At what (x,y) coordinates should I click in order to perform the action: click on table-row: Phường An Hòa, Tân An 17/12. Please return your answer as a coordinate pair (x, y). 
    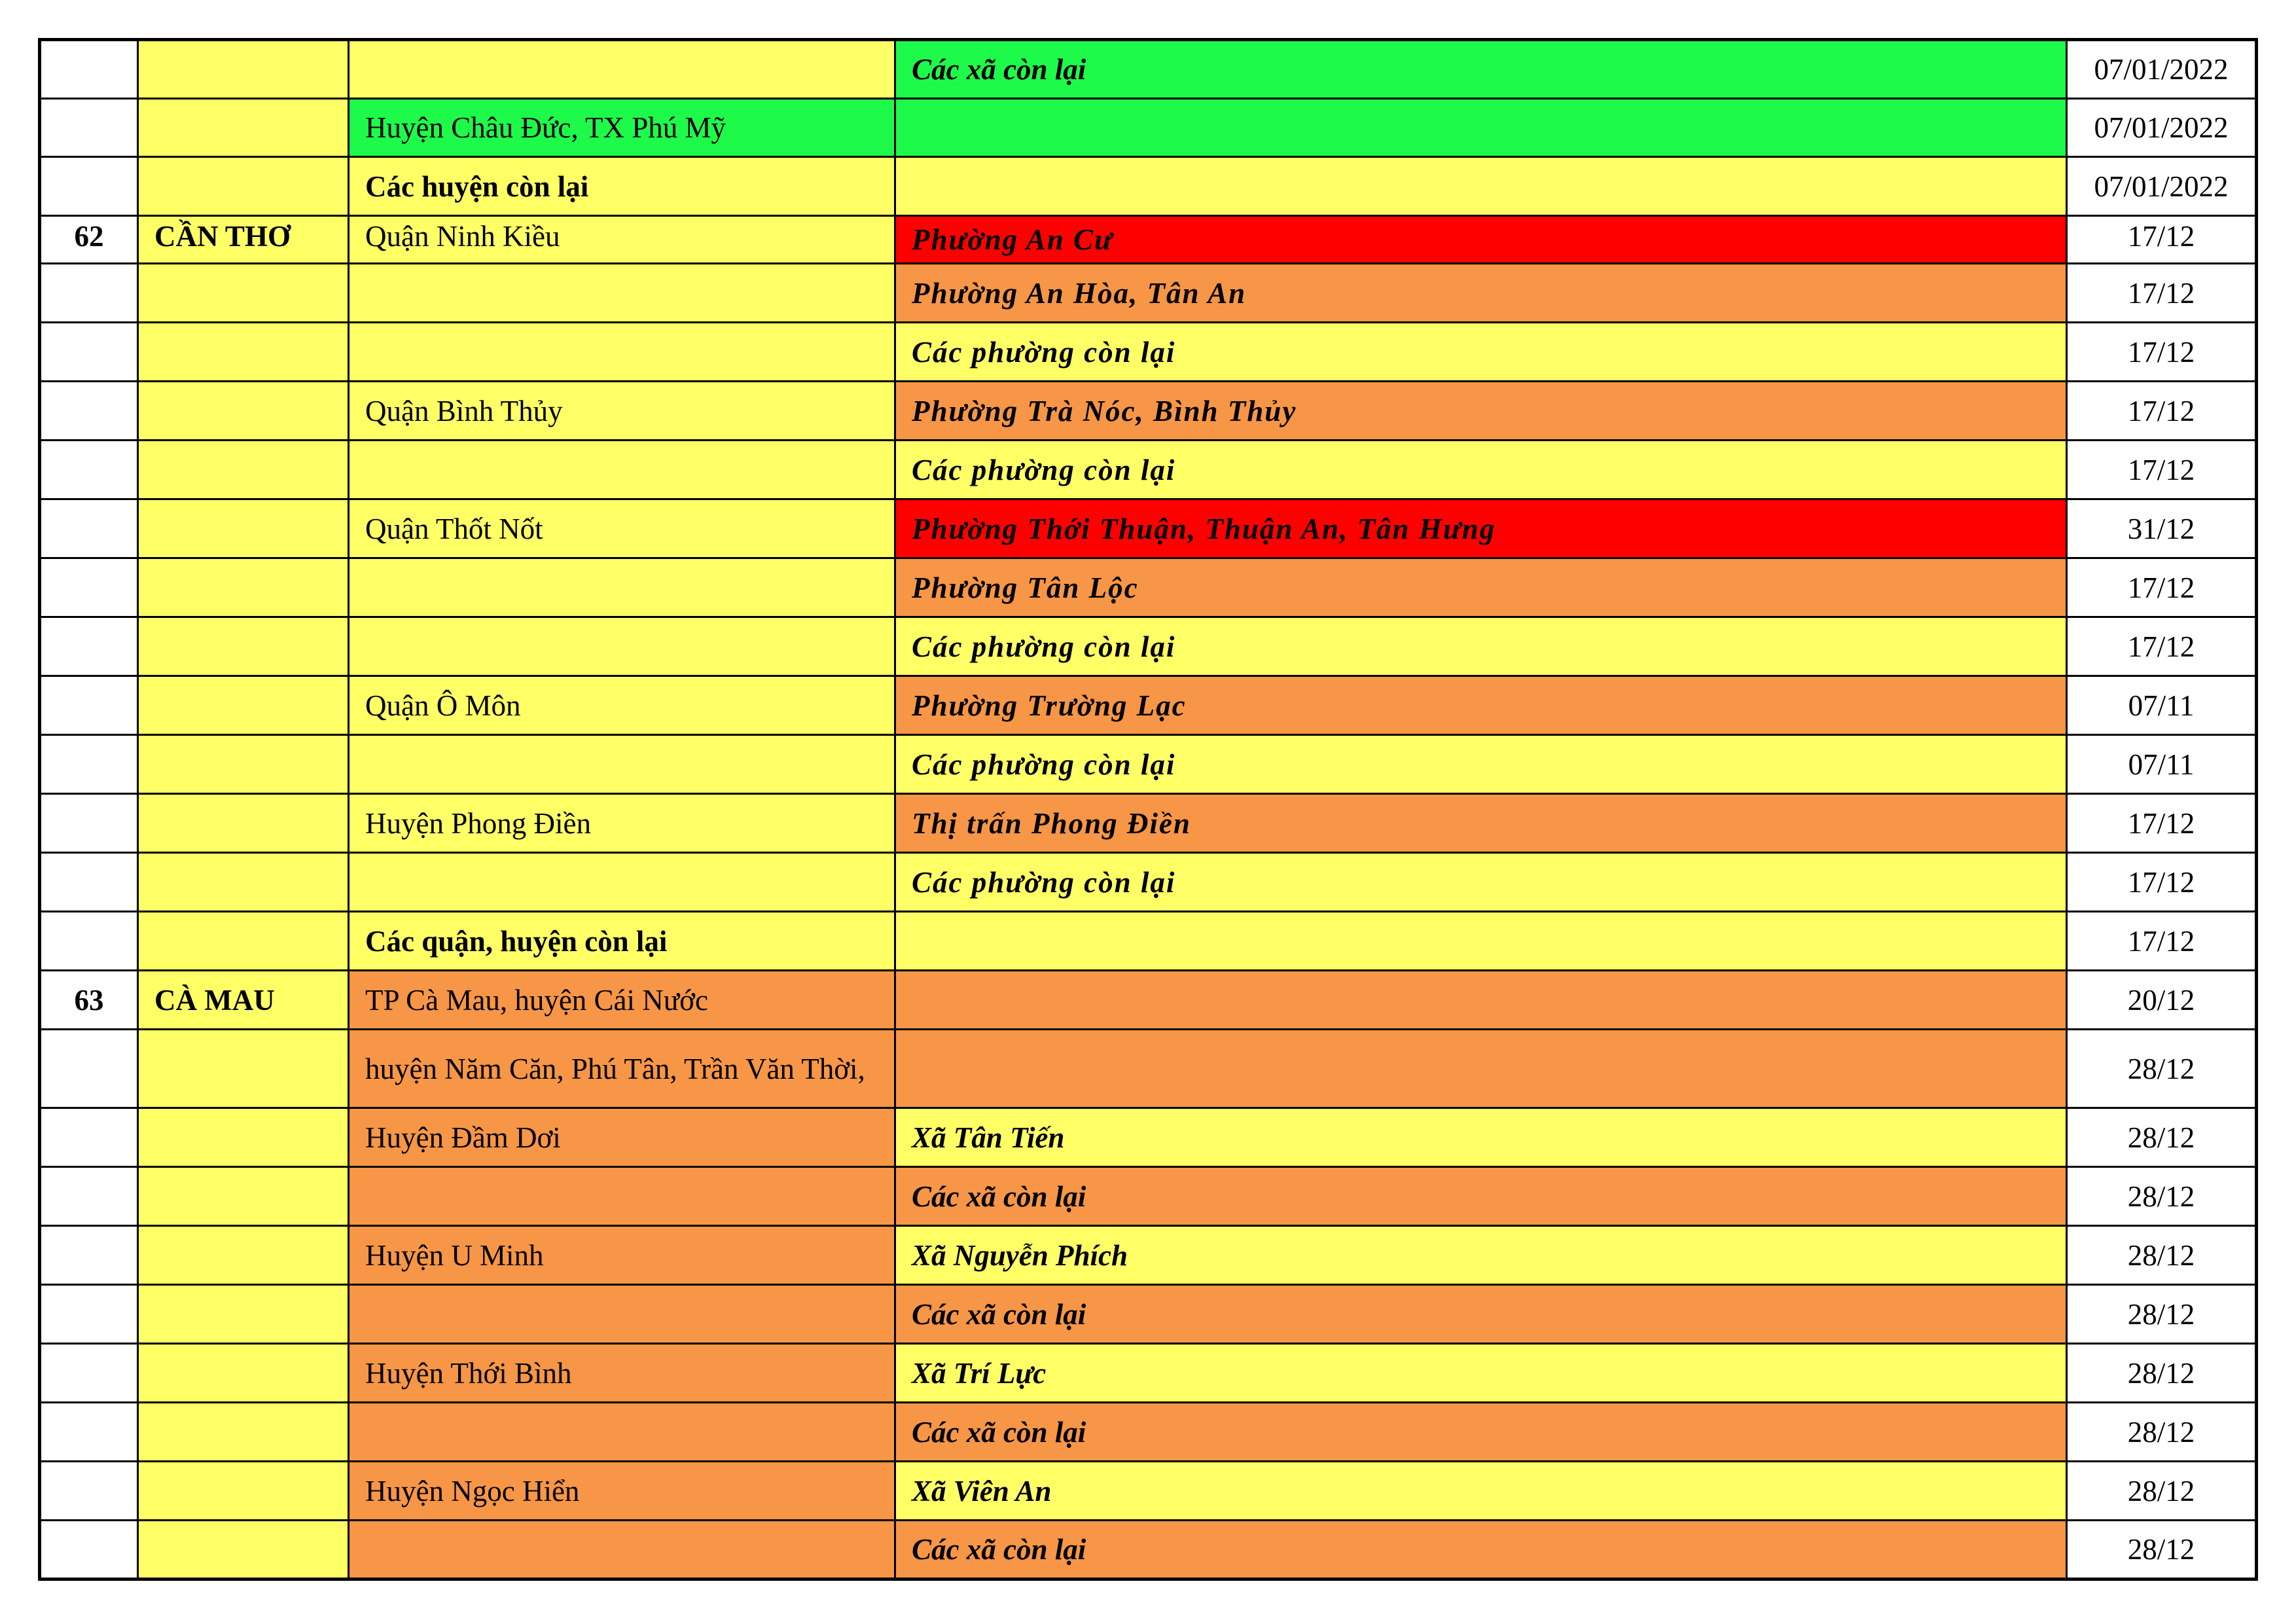
    Looking at the image, I should click on (1148, 292).